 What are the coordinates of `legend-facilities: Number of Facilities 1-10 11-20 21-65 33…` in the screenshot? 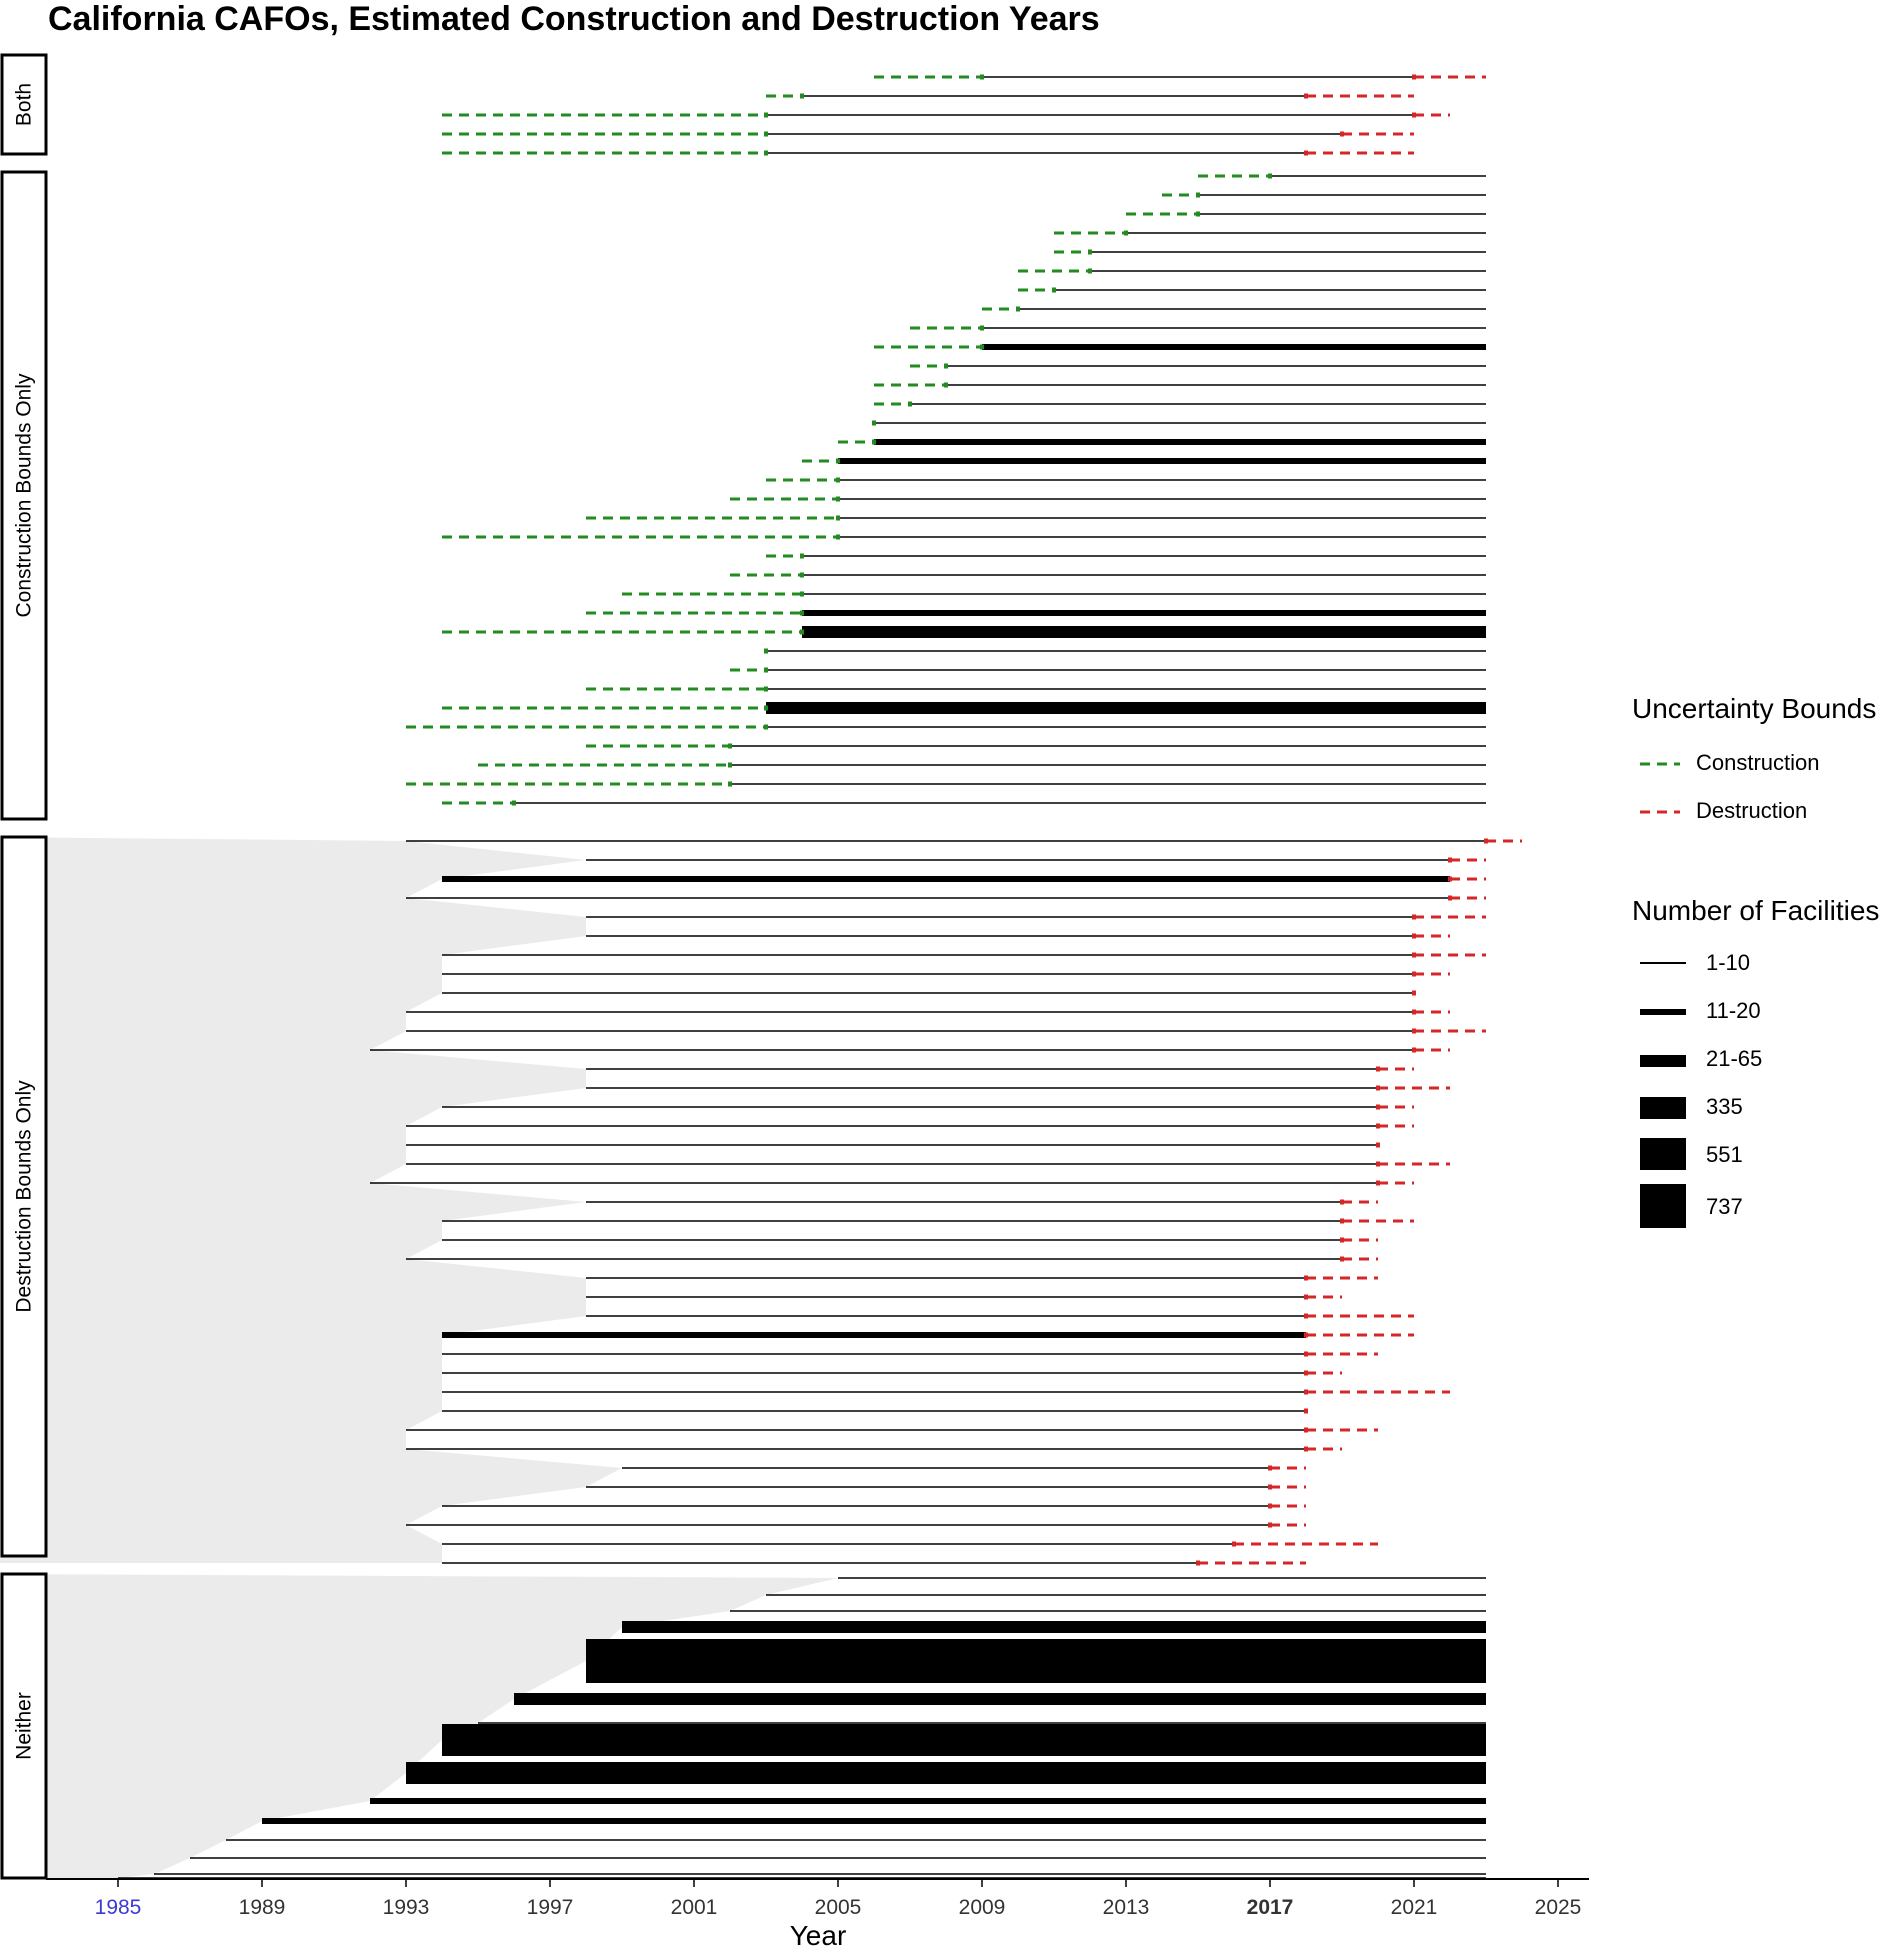 It's located at (1756, 1061).